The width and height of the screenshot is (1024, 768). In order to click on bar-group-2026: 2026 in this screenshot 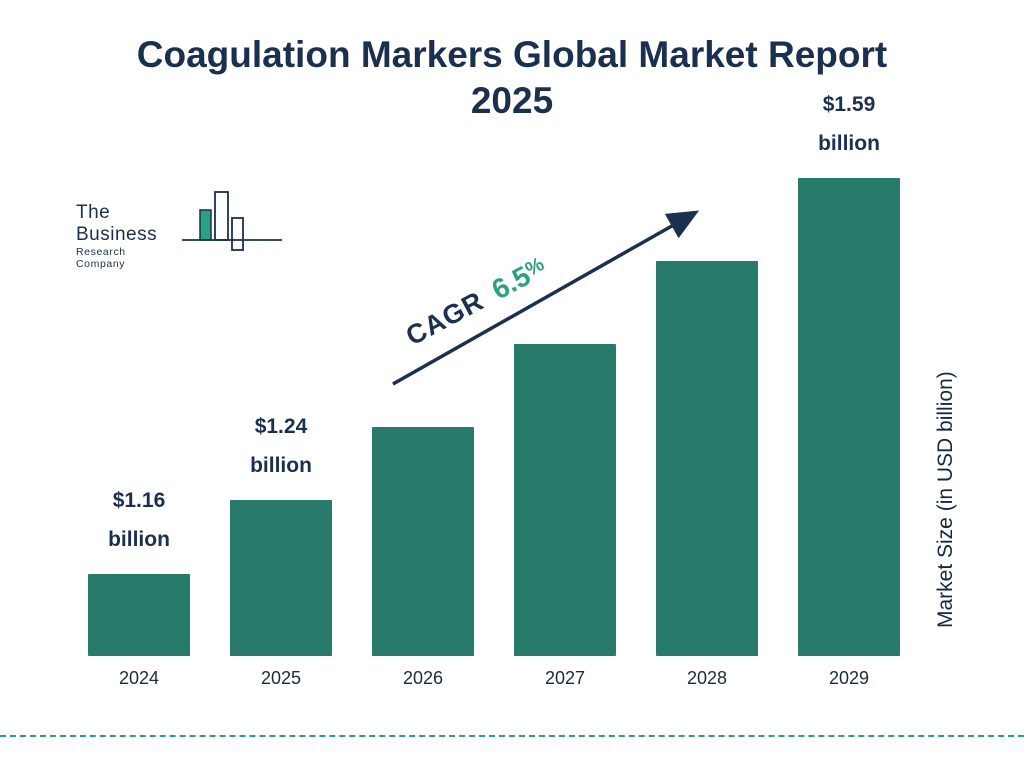, I will do `click(423, 374)`.